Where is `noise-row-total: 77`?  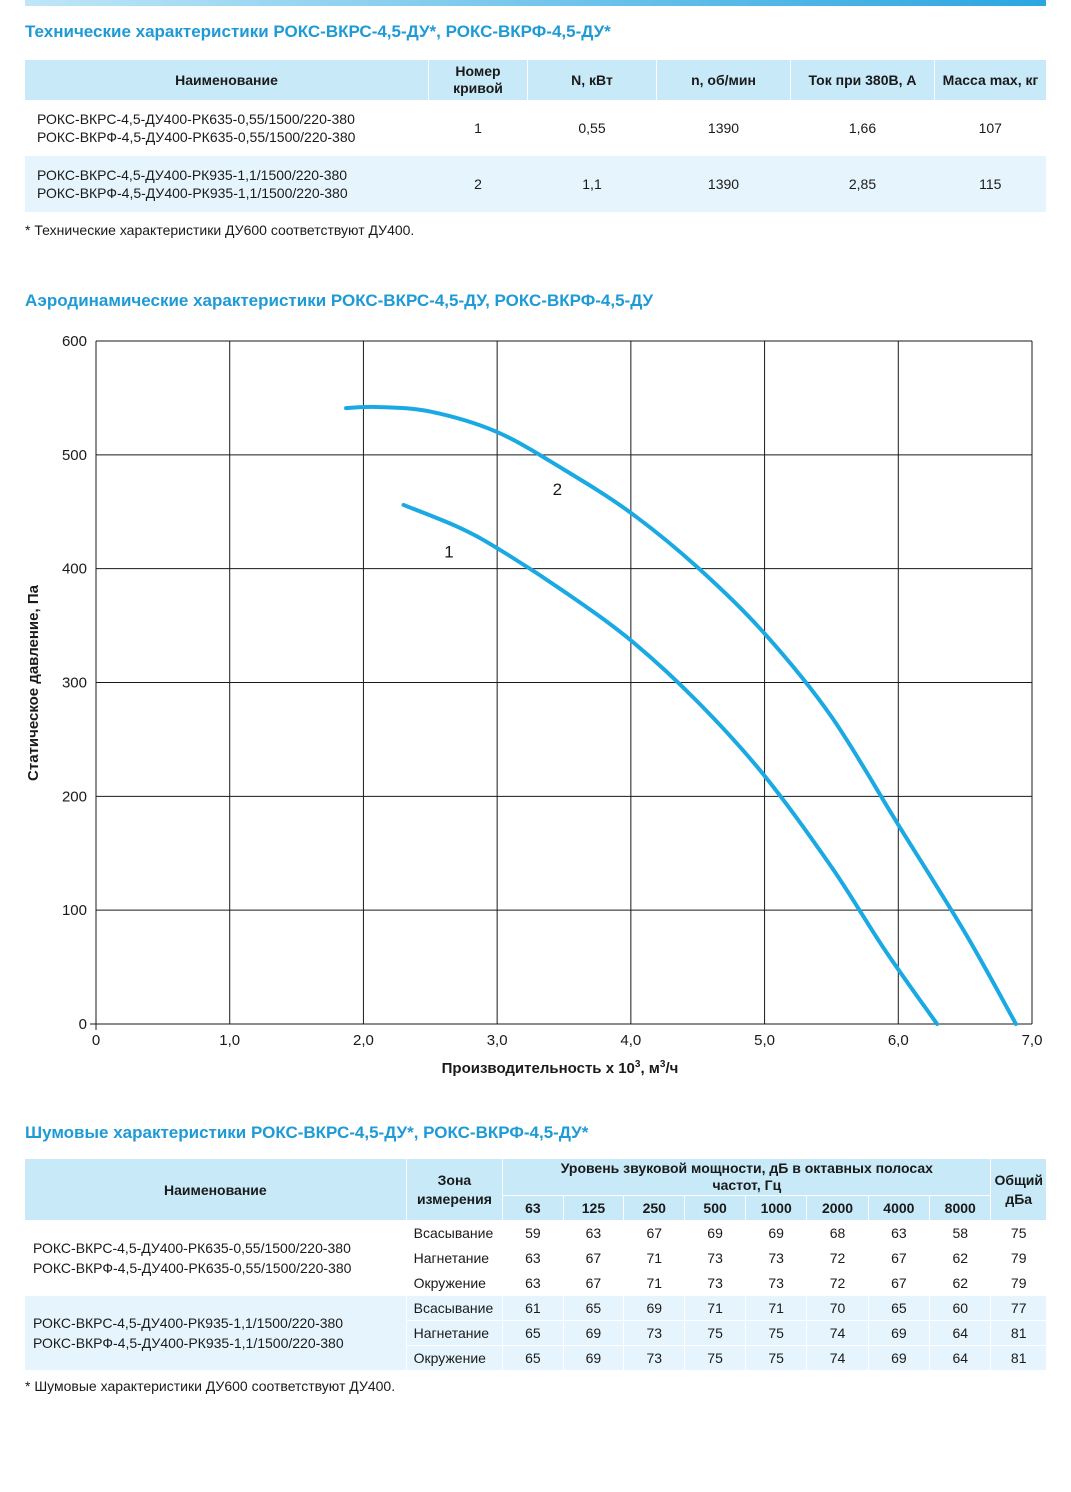
noise-row-total: 77 is located at coordinates (1018, 1308).